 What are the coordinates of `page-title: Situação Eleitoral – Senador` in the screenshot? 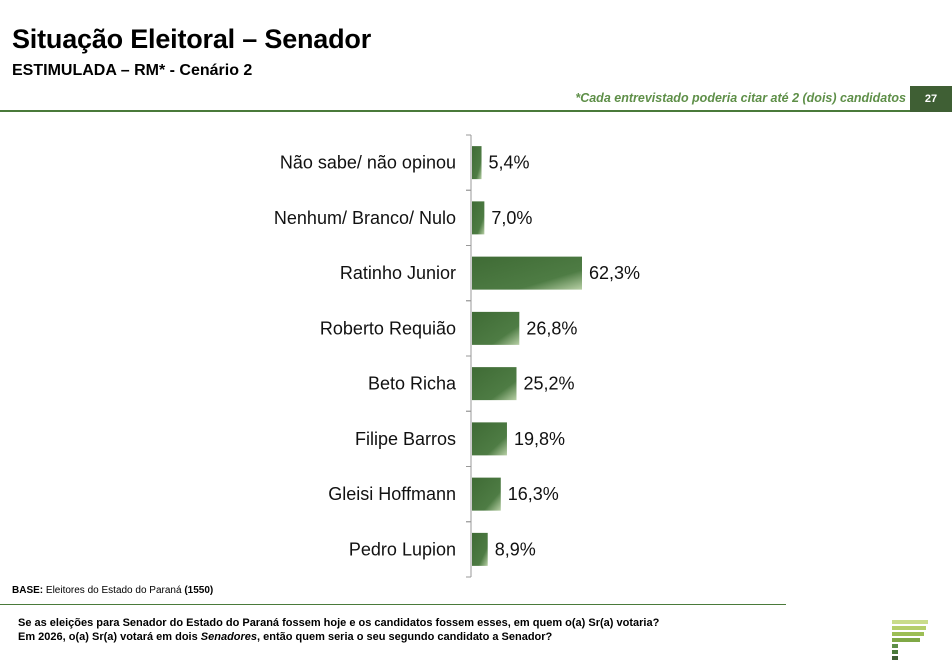 It's located at (192, 39).